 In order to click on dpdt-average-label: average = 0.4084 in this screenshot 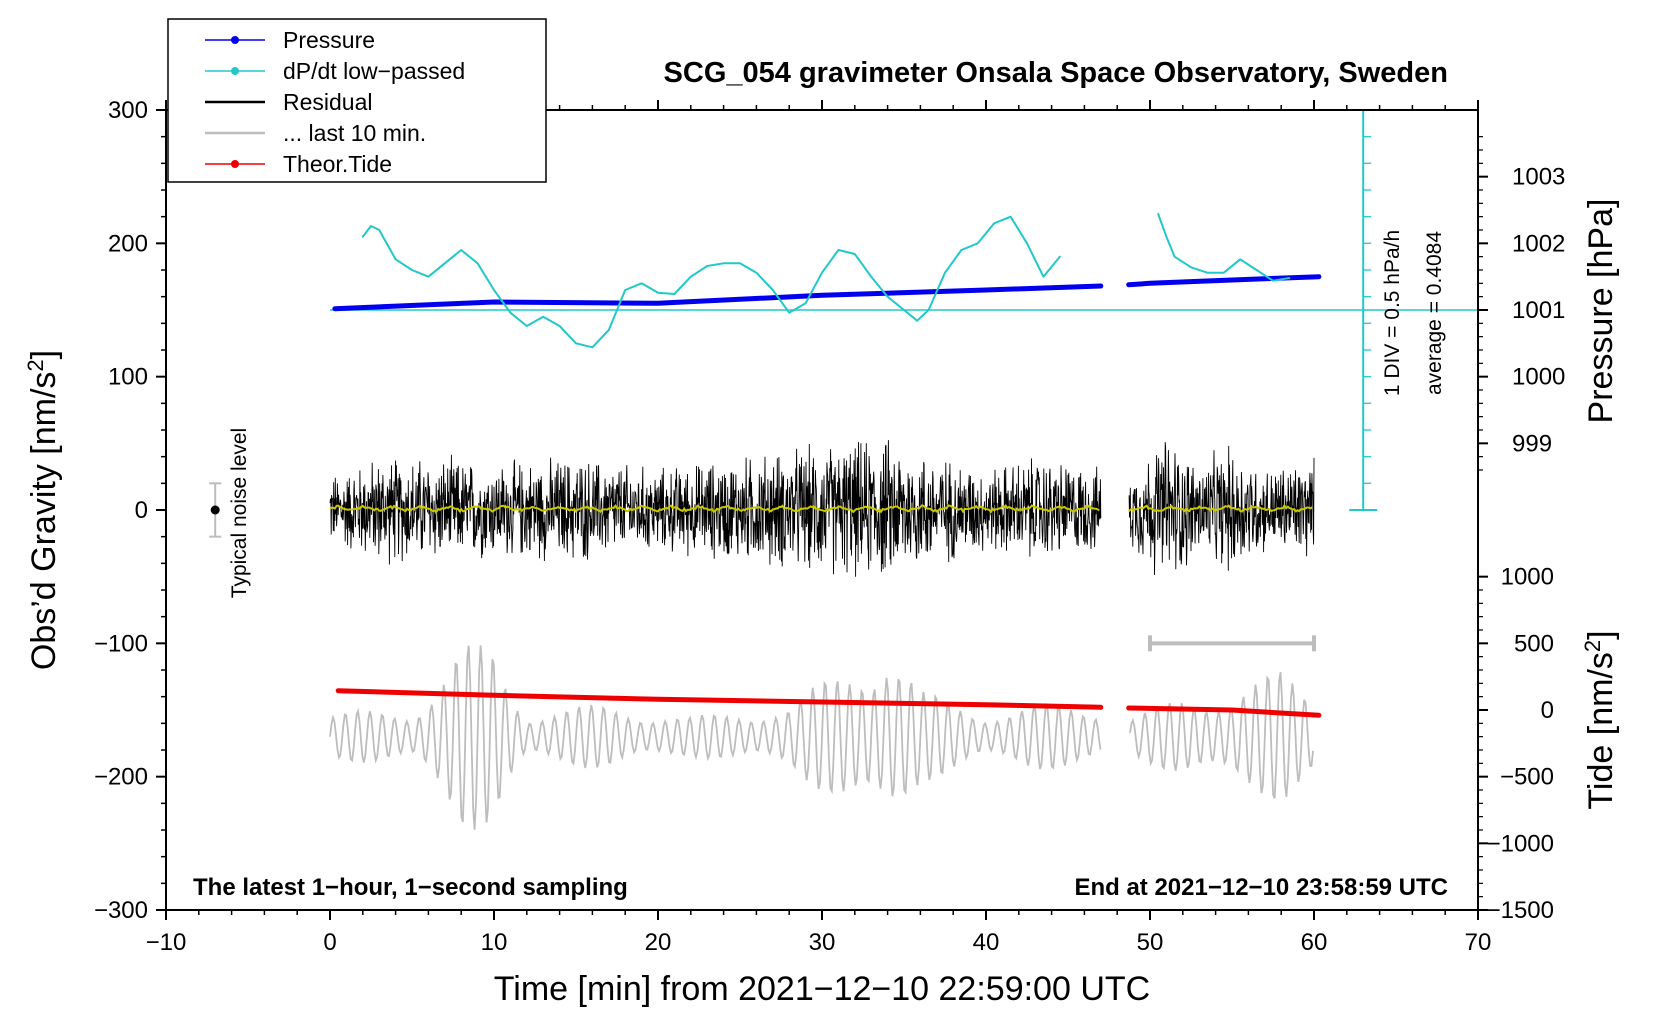, I will do `click(1434, 313)`.